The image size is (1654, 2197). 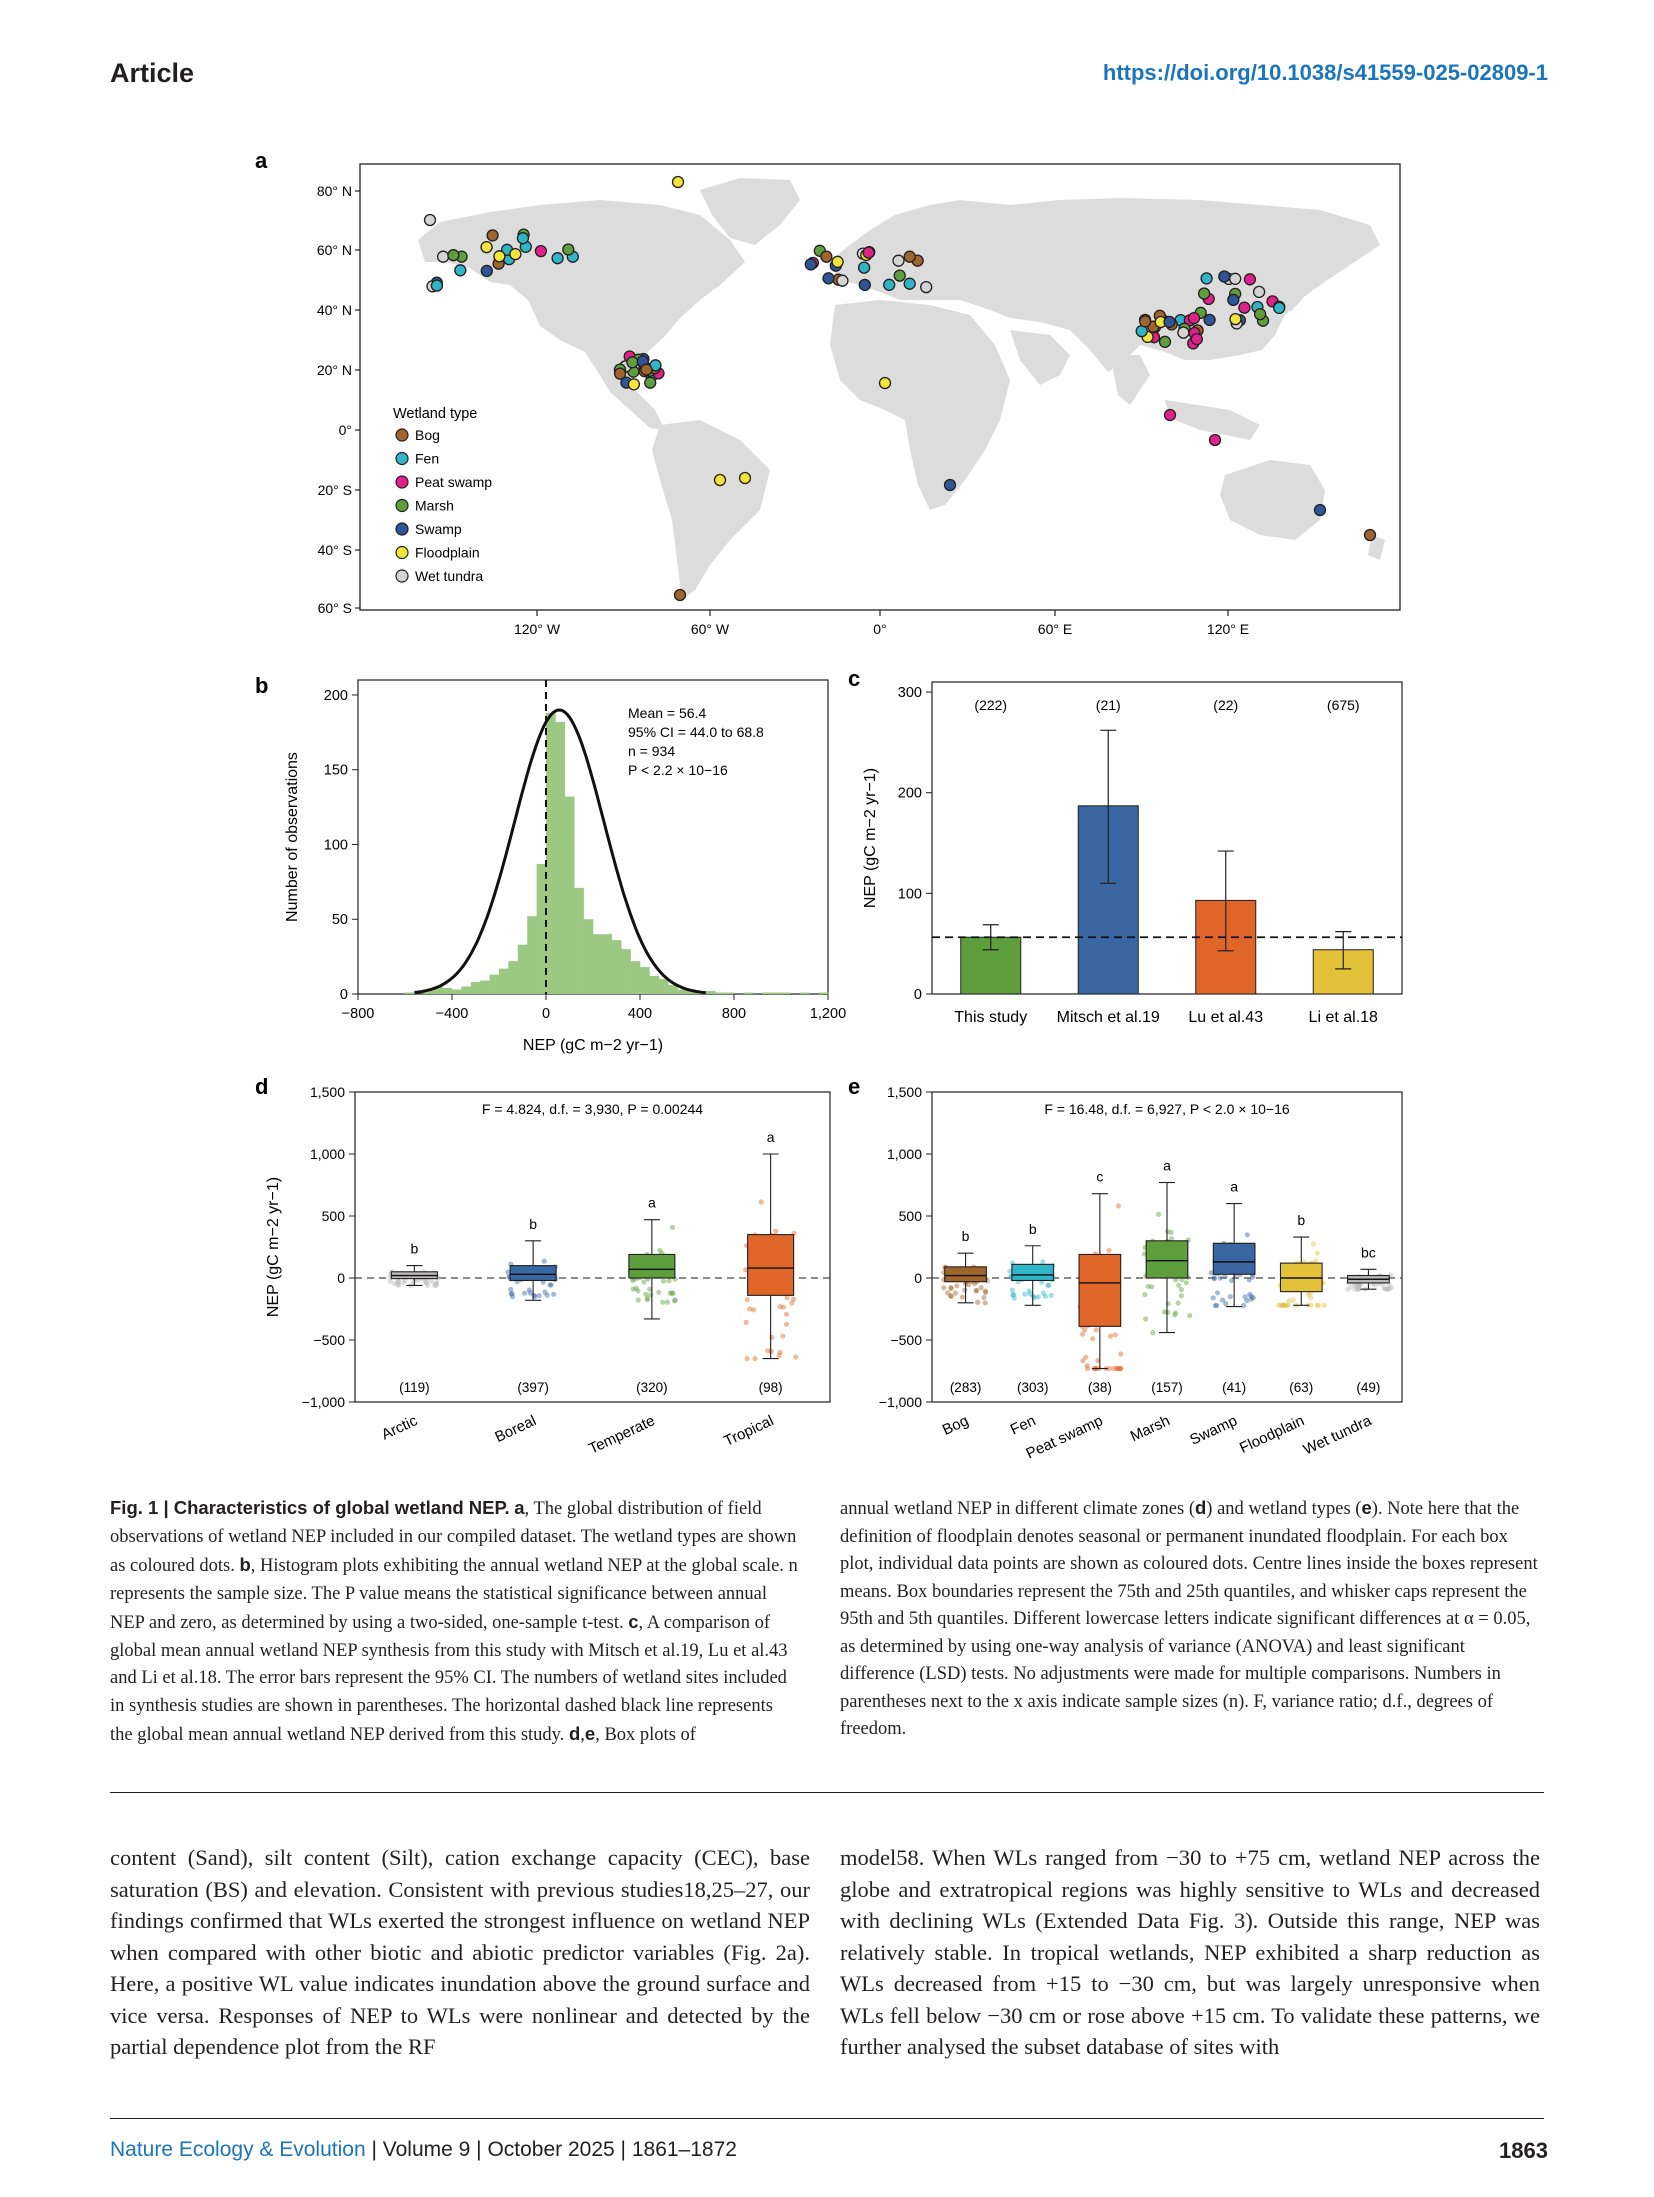 I want to click on caption-run: c, so click(x=633, y=1621).